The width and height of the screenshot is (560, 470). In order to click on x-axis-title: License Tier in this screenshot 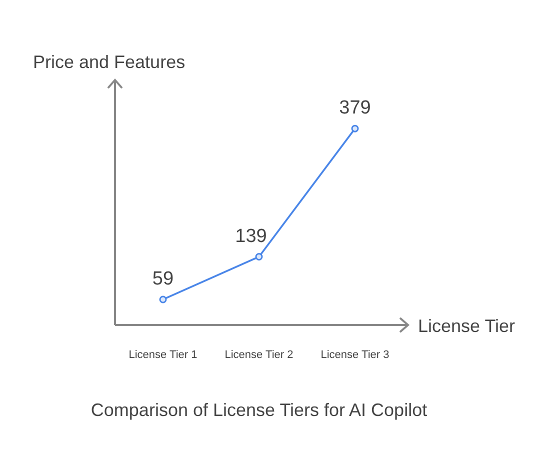, I will do `click(467, 326)`.